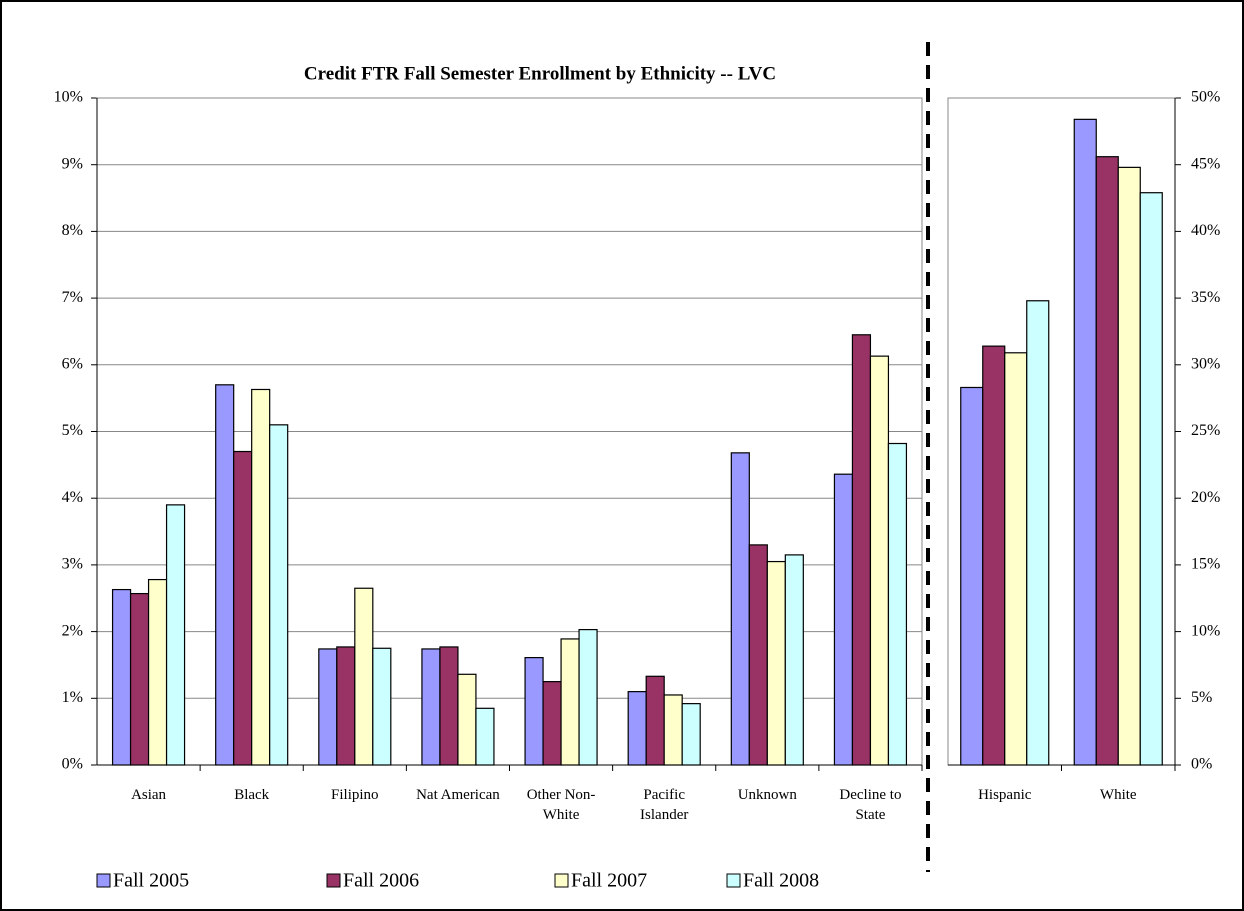 Image resolution: width=1244 pixels, height=911 pixels. Describe the element at coordinates (1205, 97) in the screenshot. I see `y-tick-label: 50%` at that location.